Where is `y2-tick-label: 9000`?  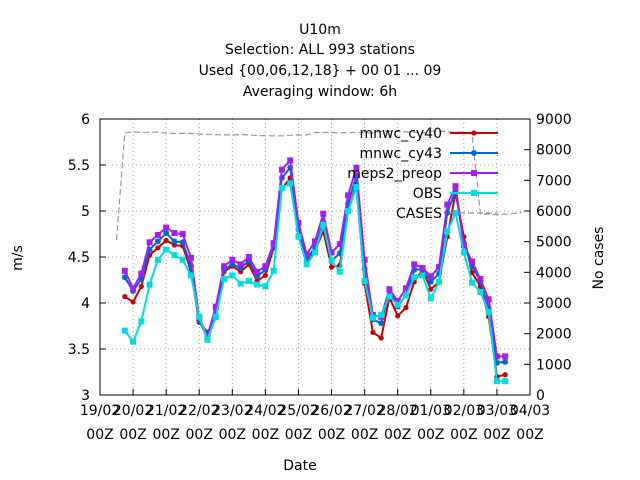 y2-tick-label: 9000 is located at coordinates (554, 120).